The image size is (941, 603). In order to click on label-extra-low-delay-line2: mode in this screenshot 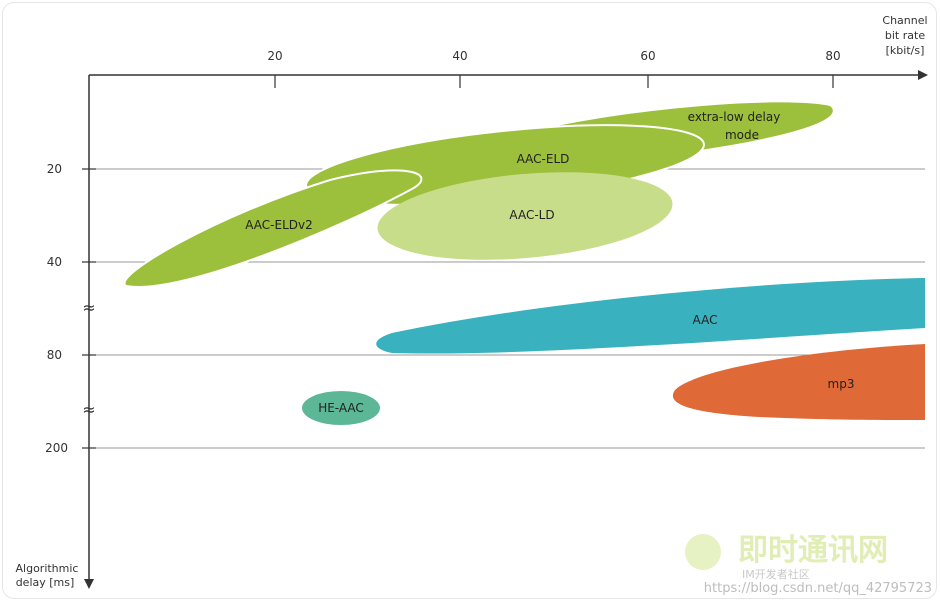, I will do `click(742, 135)`.